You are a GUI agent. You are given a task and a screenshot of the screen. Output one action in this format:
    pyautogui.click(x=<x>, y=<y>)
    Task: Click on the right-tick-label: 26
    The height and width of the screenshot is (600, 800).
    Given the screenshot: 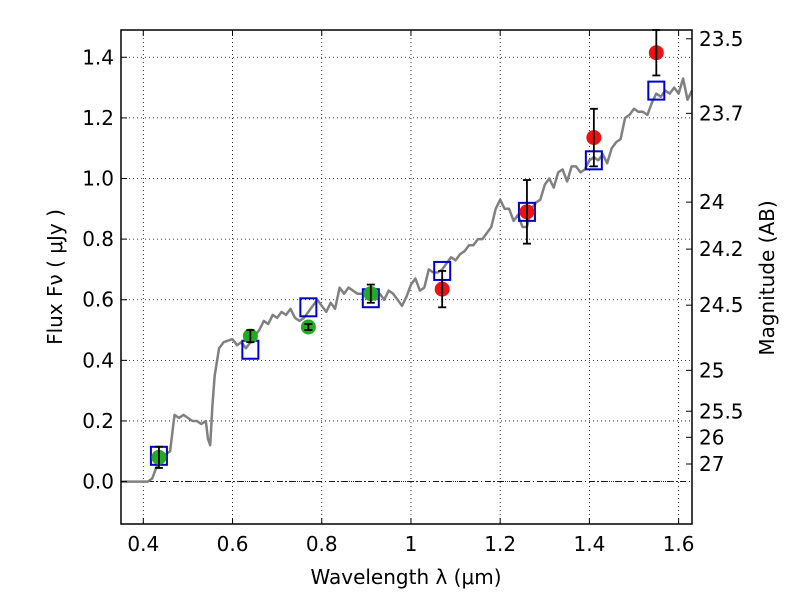 What is the action you would take?
    pyautogui.click(x=711, y=437)
    